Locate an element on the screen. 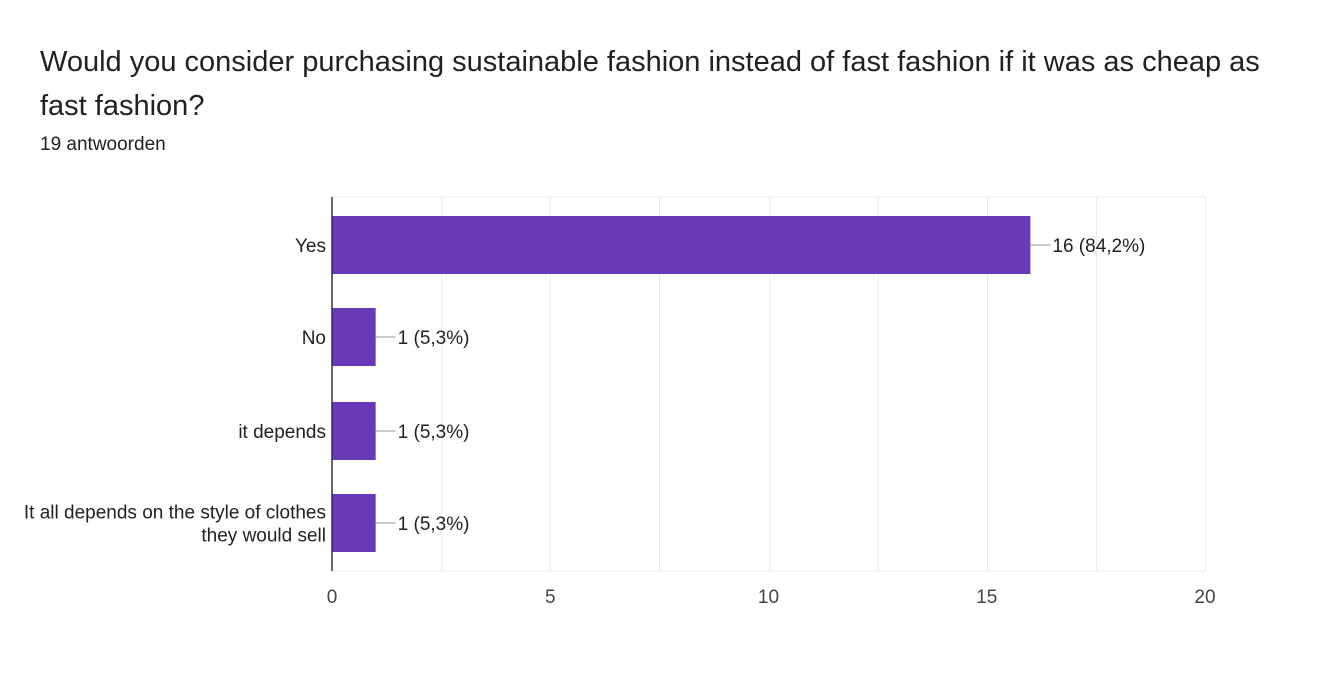 This screenshot has height=677, width=1335. category-label: No is located at coordinates (314, 338).